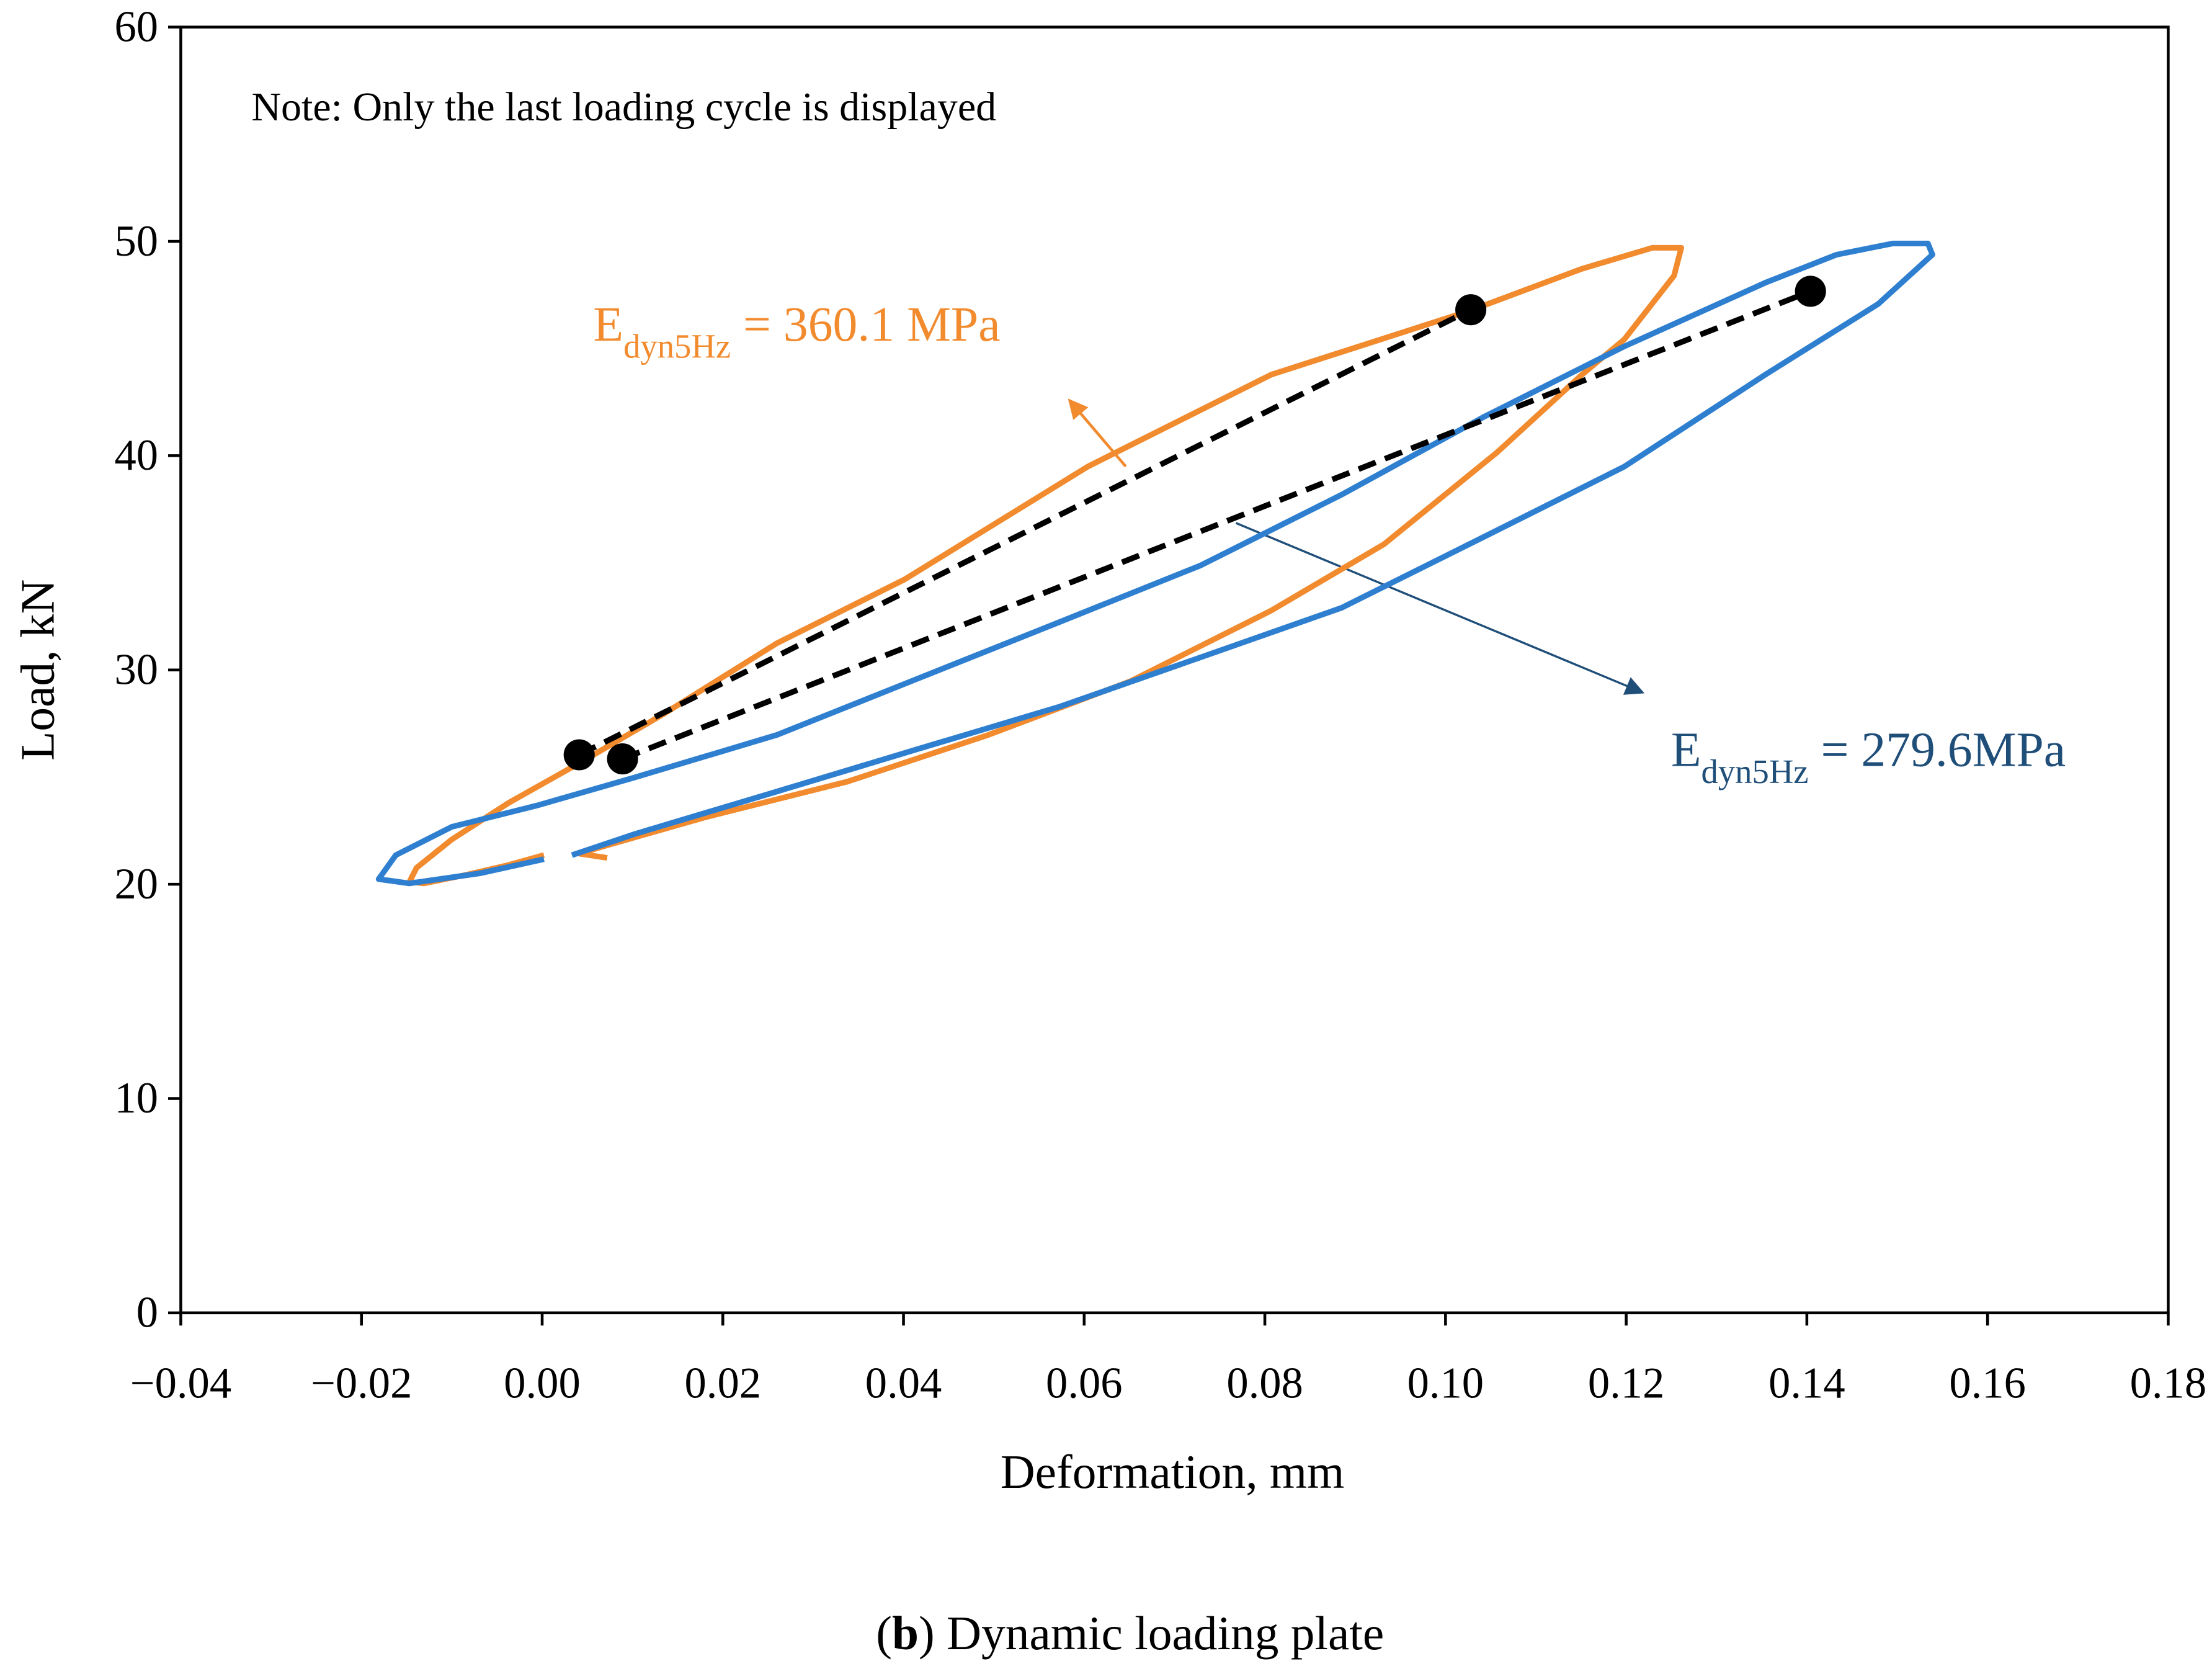  What do you see at coordinates (136, 670) in the screenshot?
I see `y-tick-label: 30` at bounding box center [136, 670].